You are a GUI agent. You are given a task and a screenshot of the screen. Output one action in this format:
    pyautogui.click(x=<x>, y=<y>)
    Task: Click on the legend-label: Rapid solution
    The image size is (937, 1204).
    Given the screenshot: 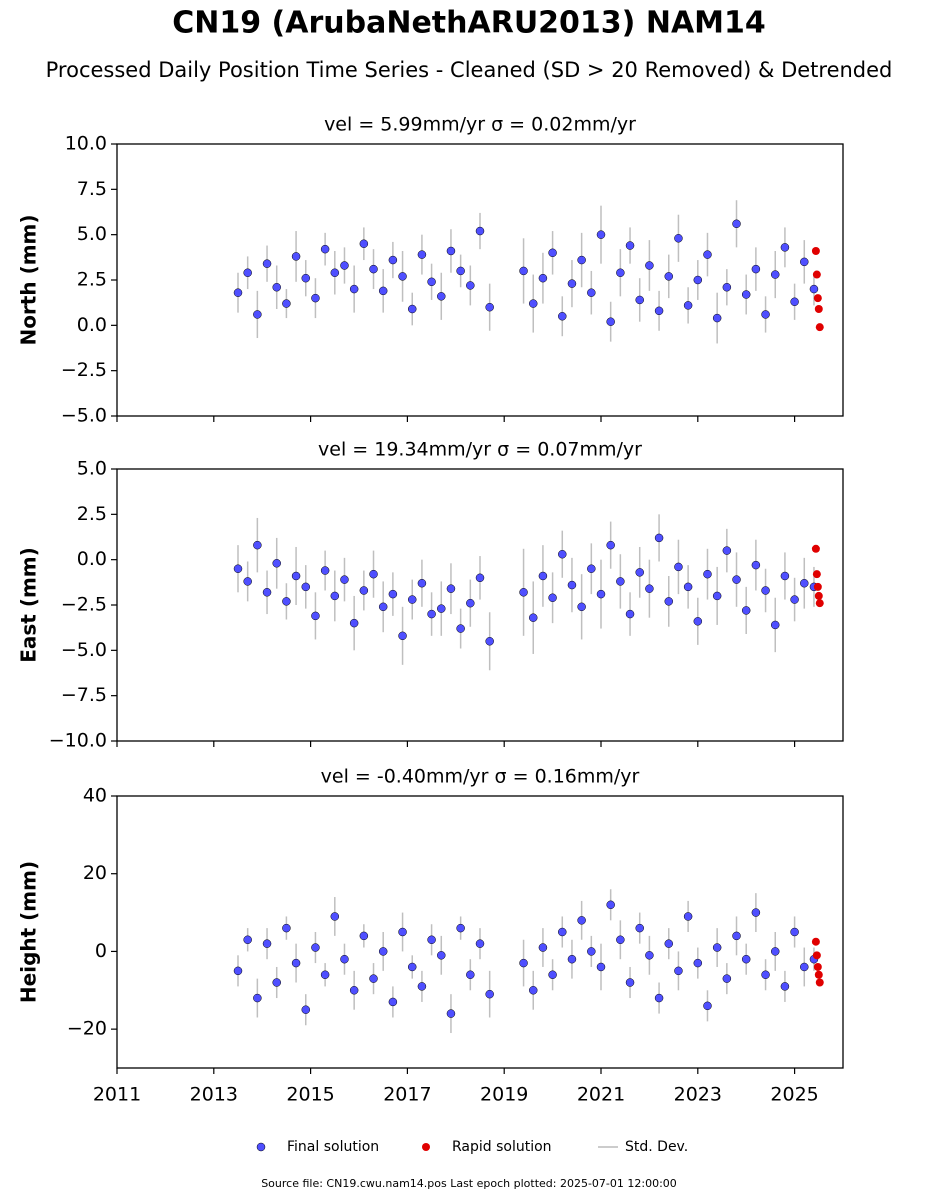 What is the action you would take?
    pyautogui.click(x=502, y=1147)
    